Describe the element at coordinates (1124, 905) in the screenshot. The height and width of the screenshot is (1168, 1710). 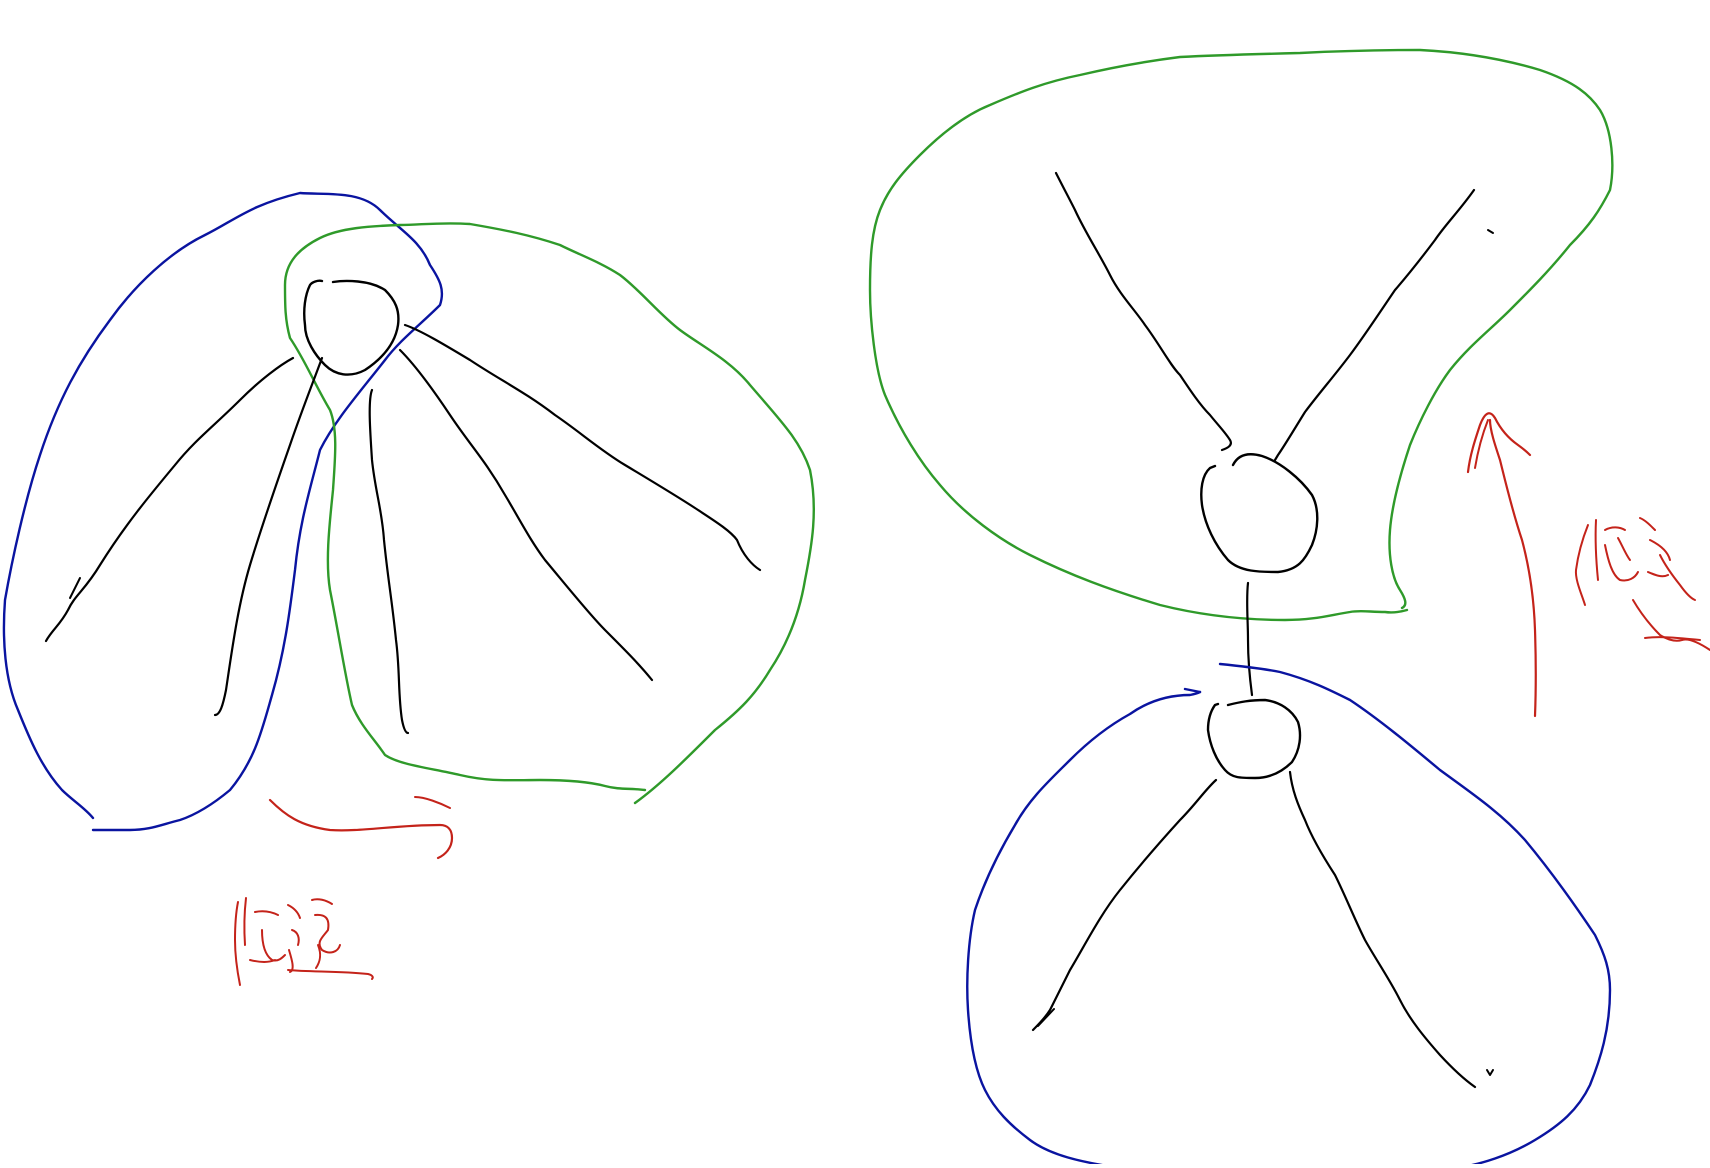
I see `right-lower-branch-left` at that location.